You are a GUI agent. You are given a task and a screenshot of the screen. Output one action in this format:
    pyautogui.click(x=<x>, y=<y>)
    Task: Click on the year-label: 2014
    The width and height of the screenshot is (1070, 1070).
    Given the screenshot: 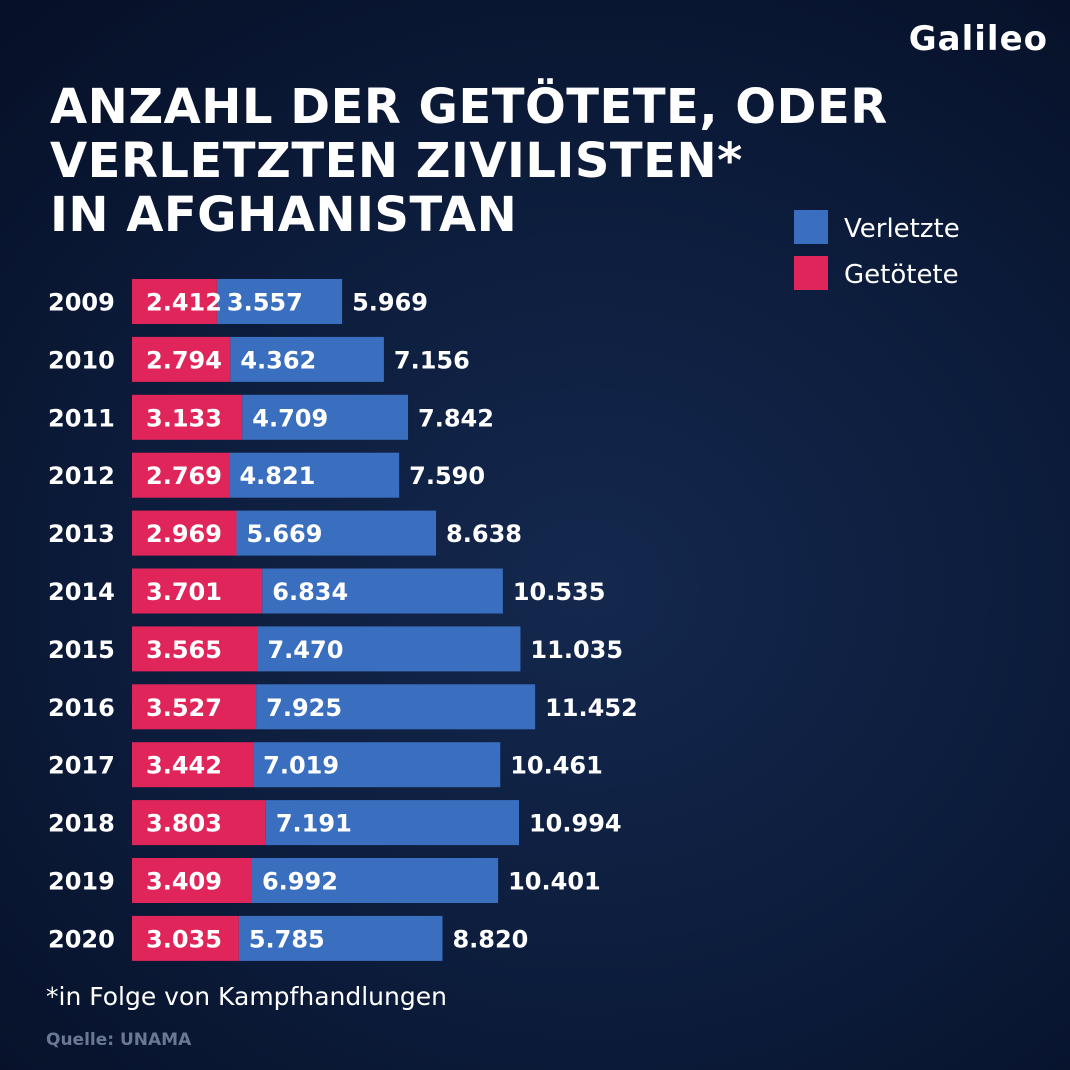 What is the action you would take?
    pyautogui.click(x=81, y=592)
    